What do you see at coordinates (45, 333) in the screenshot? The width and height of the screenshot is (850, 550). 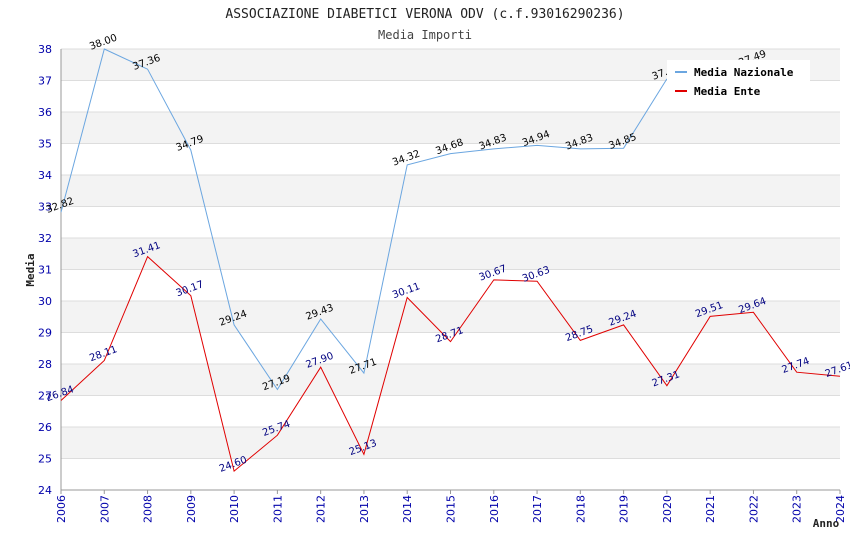 I see `y-tick-label: 29` at bounding box center [45, 333].